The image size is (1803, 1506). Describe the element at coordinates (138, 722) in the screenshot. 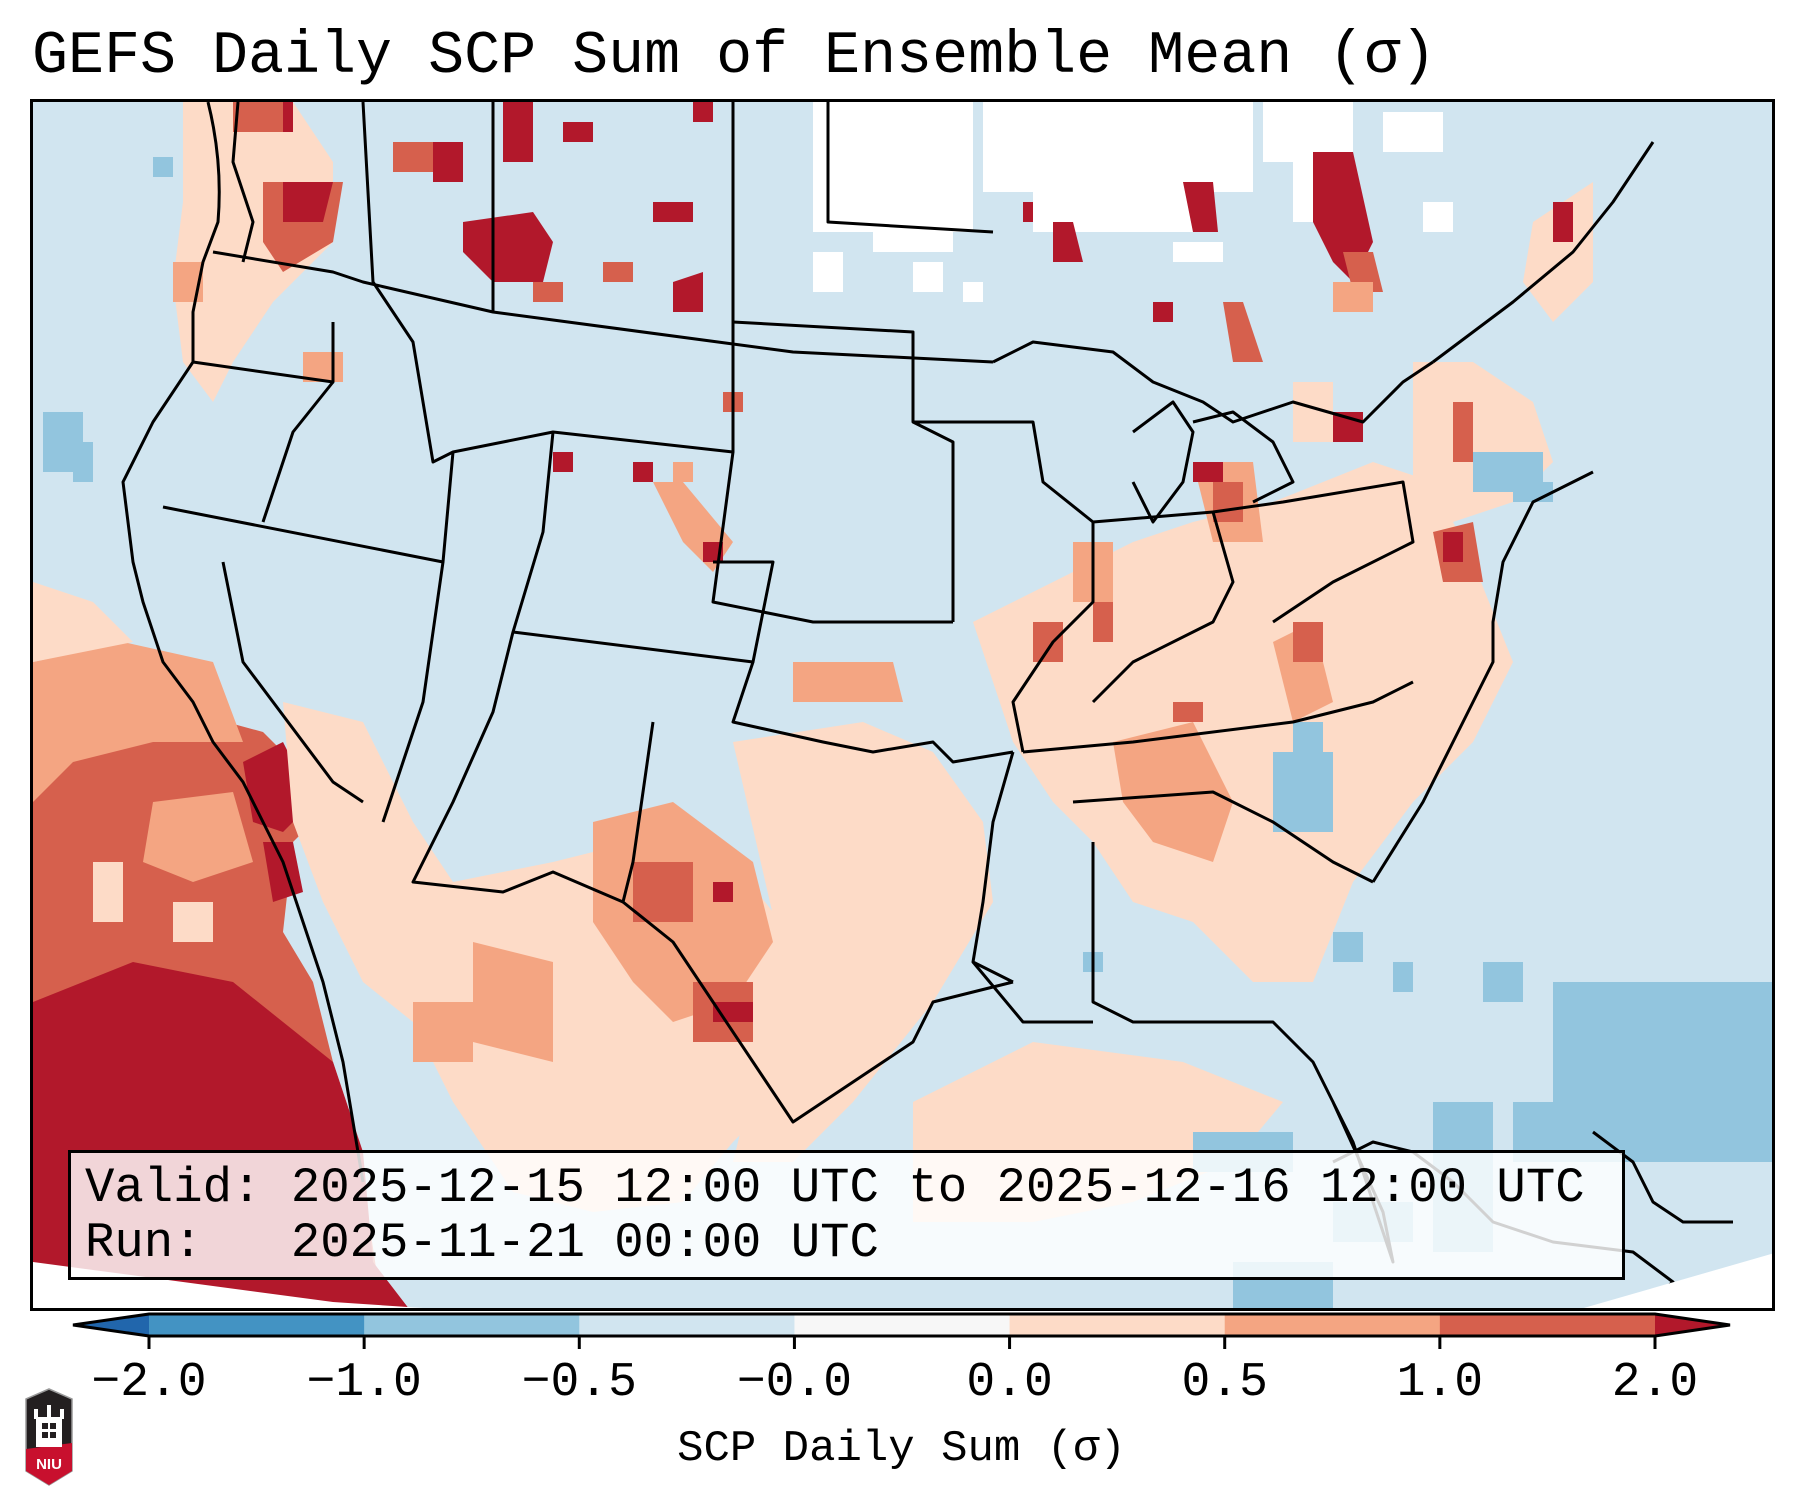

I see `salmon-area-pacific` at that location.